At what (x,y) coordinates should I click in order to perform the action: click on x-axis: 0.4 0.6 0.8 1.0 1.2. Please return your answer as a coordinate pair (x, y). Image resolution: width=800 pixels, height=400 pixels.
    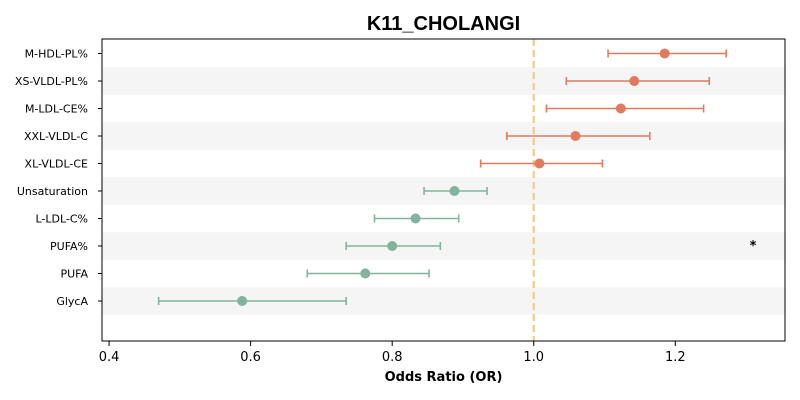
    Looking at the image, I should click on (392, 353).